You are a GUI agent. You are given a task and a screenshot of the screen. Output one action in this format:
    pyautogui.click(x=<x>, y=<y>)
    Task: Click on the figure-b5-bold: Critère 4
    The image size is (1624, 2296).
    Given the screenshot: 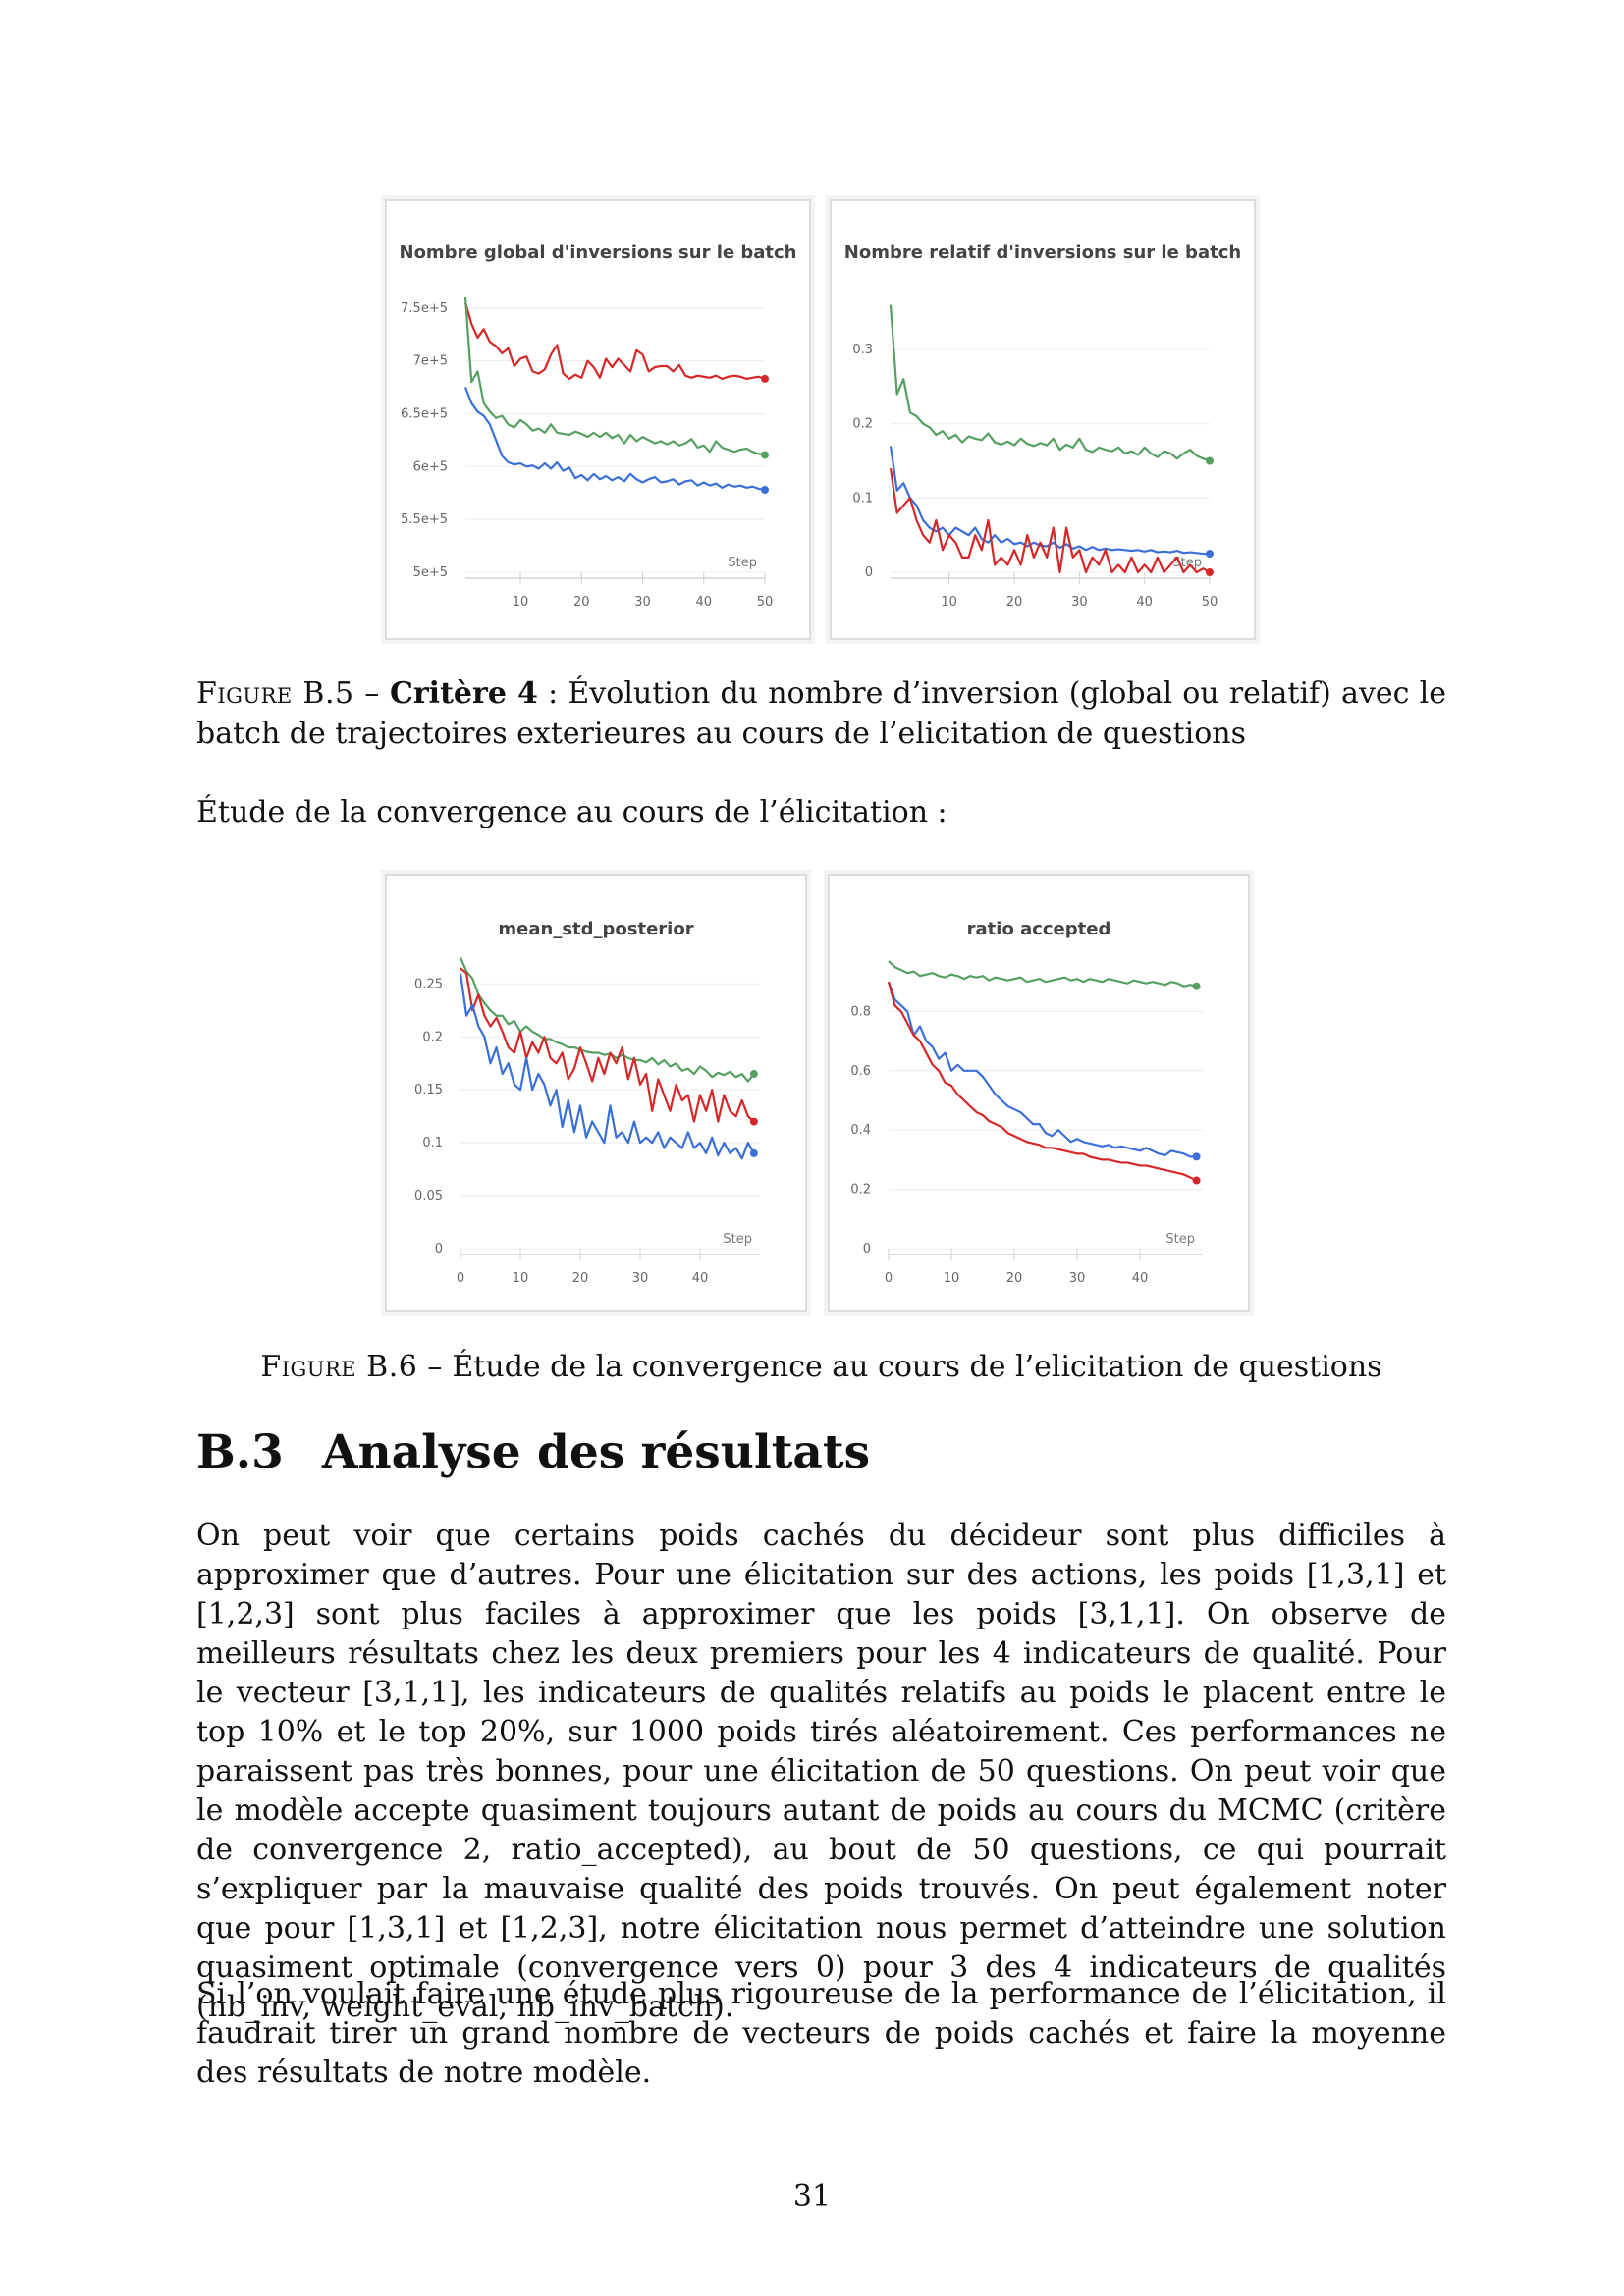 What is the action you would take?
    pyautogui.click(x=464, y=693)
    